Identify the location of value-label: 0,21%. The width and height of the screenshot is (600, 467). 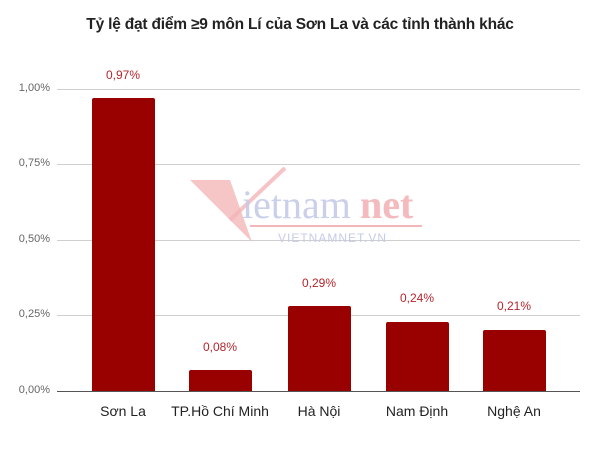
(514, 306).